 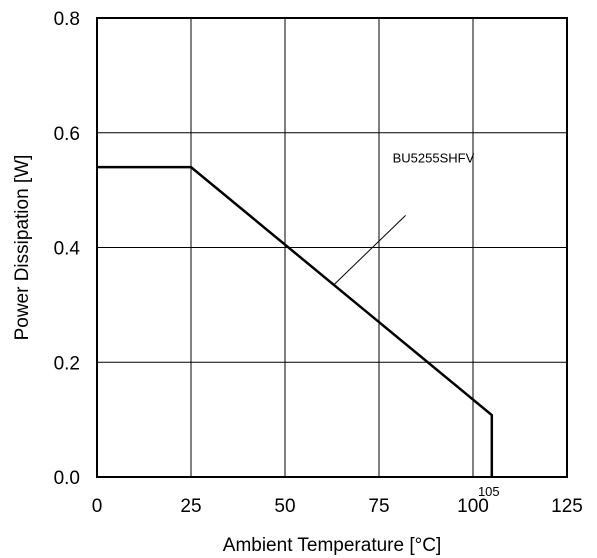 I want to click on x-tick-label: 125, so click(x=567, y=506).